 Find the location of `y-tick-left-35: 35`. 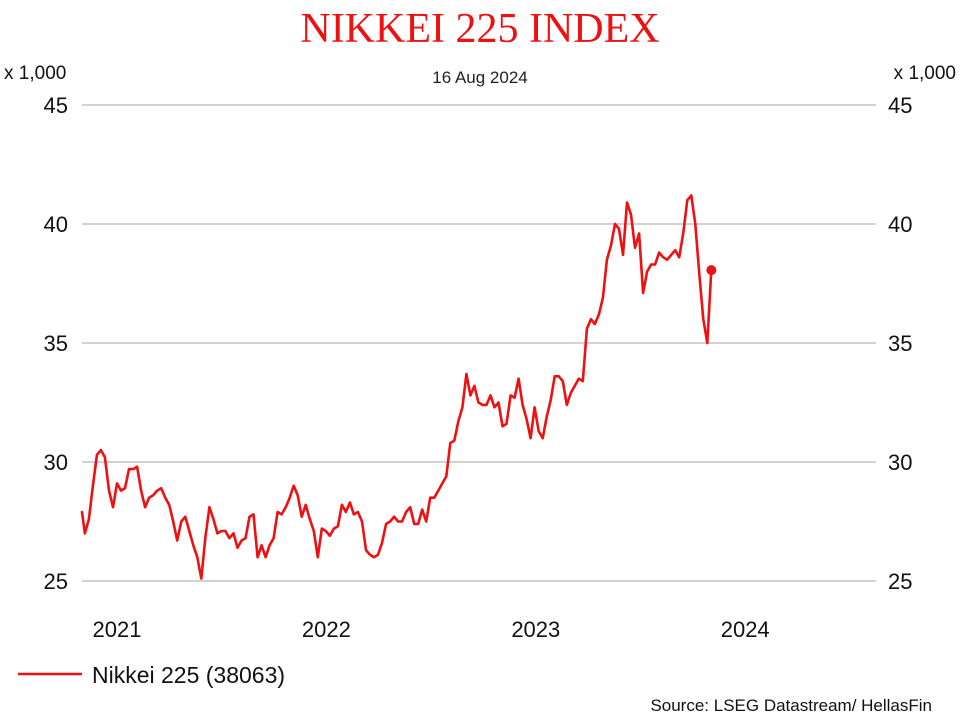

y-tick-left-35: 35 is located at coordinates (56, 343).